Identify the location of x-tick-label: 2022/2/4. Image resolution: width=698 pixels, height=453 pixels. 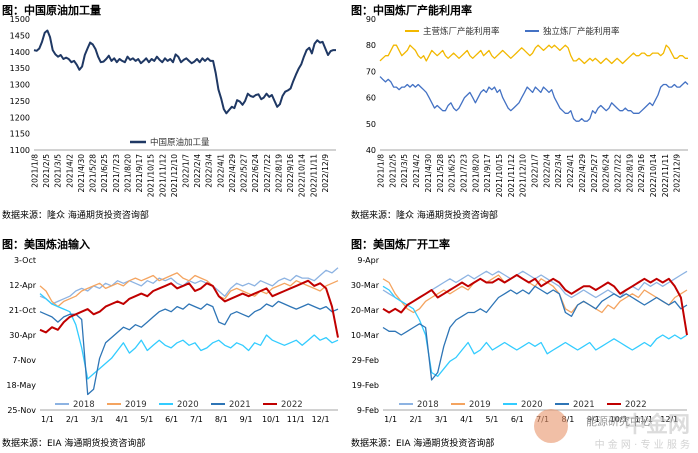
(197, 171).